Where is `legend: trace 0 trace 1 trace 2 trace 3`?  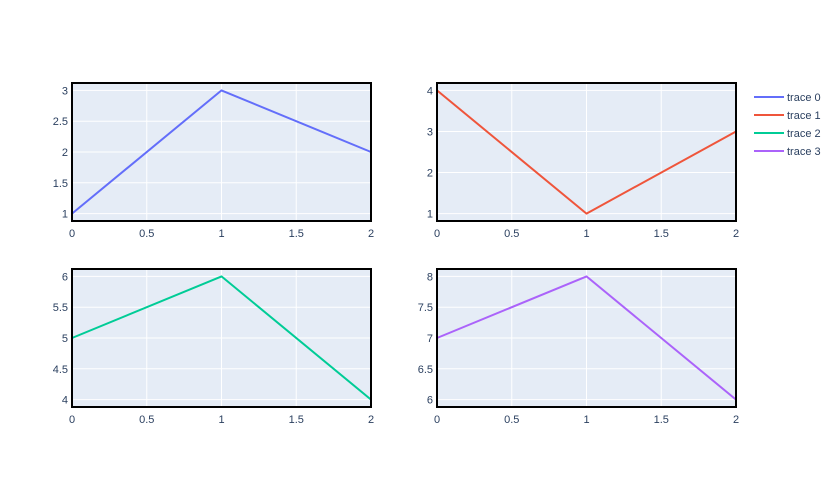 legend: trace 0 trace 1 trace 2 trace 3 is located at coordinates (787, 125).